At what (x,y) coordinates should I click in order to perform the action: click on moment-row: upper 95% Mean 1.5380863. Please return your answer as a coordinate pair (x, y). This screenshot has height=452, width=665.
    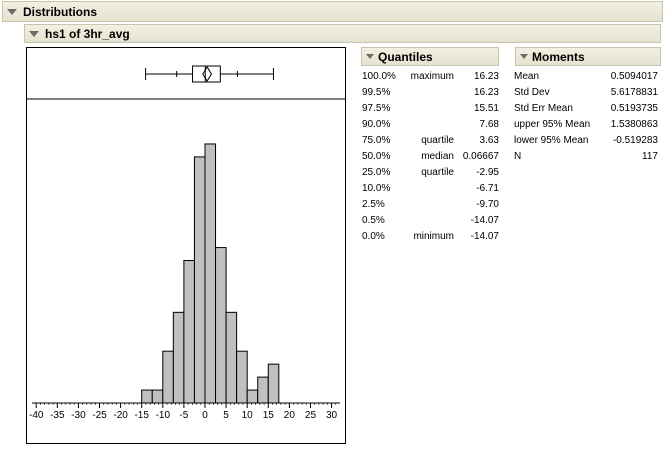
    Looking at the image, I should click on (587, 124).